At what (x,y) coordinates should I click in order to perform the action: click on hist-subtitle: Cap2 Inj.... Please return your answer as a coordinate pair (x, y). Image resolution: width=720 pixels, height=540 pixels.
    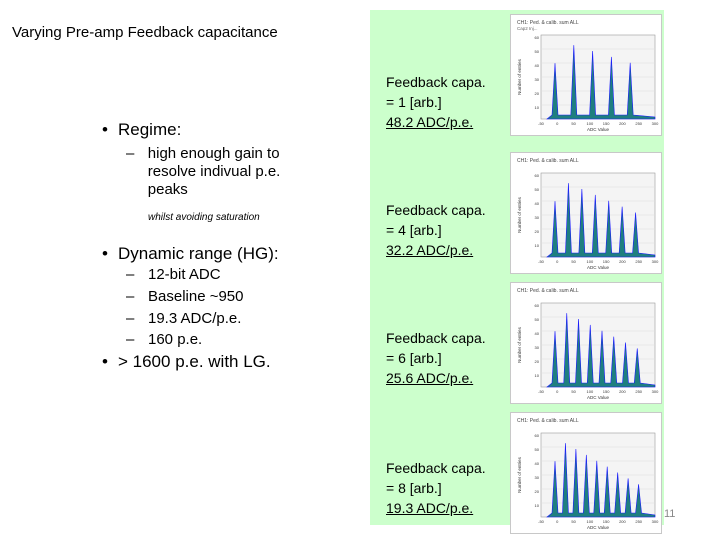
    Looking at the image, I should click on (527, 28).